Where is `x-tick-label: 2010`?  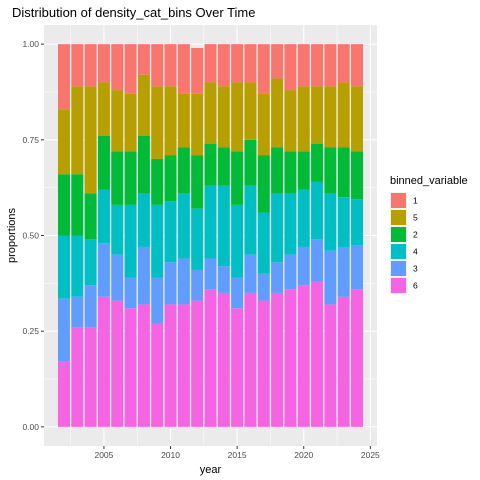
x-tick-label: 2010 is located at coordinates (170, 455).